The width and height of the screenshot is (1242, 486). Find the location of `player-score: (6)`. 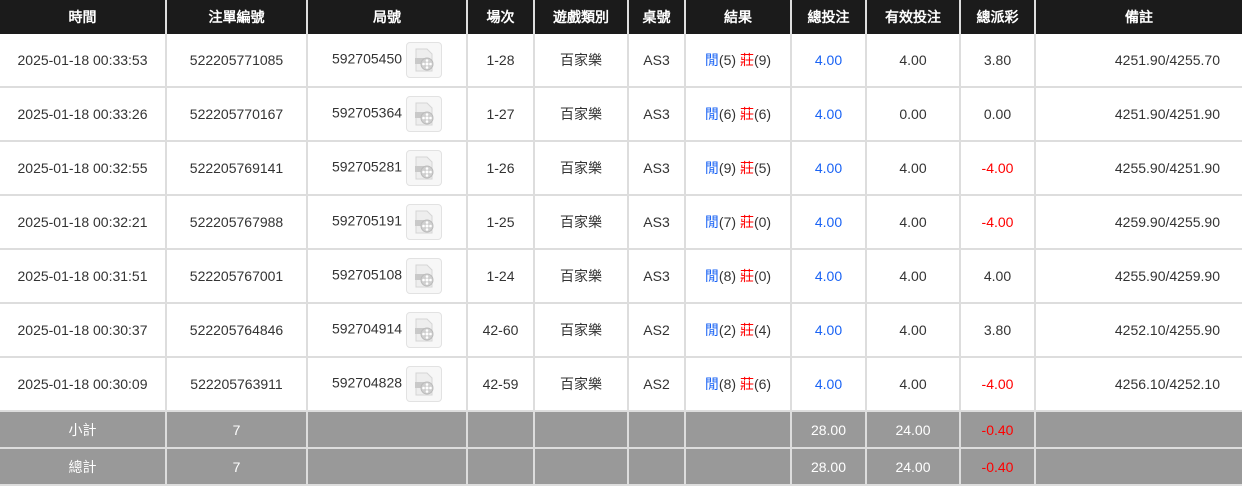

player-score: (6) is located at coordinates (727, 114).